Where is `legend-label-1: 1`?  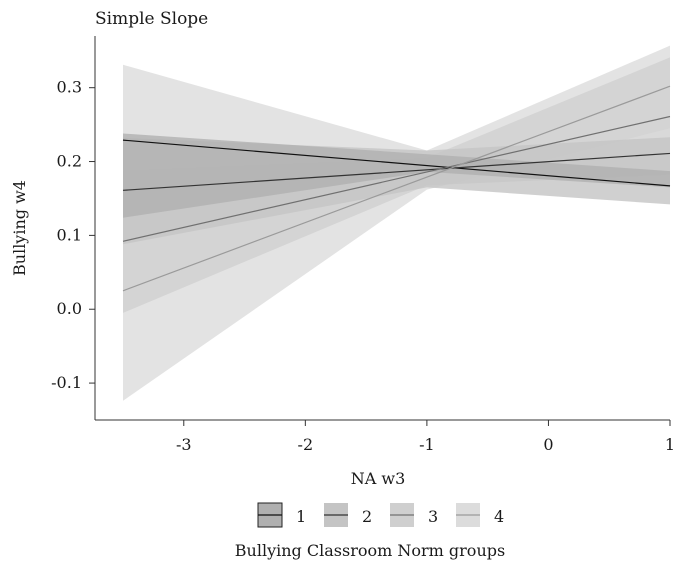 legend-label-1: 1 is located at coordinates (301, 516).